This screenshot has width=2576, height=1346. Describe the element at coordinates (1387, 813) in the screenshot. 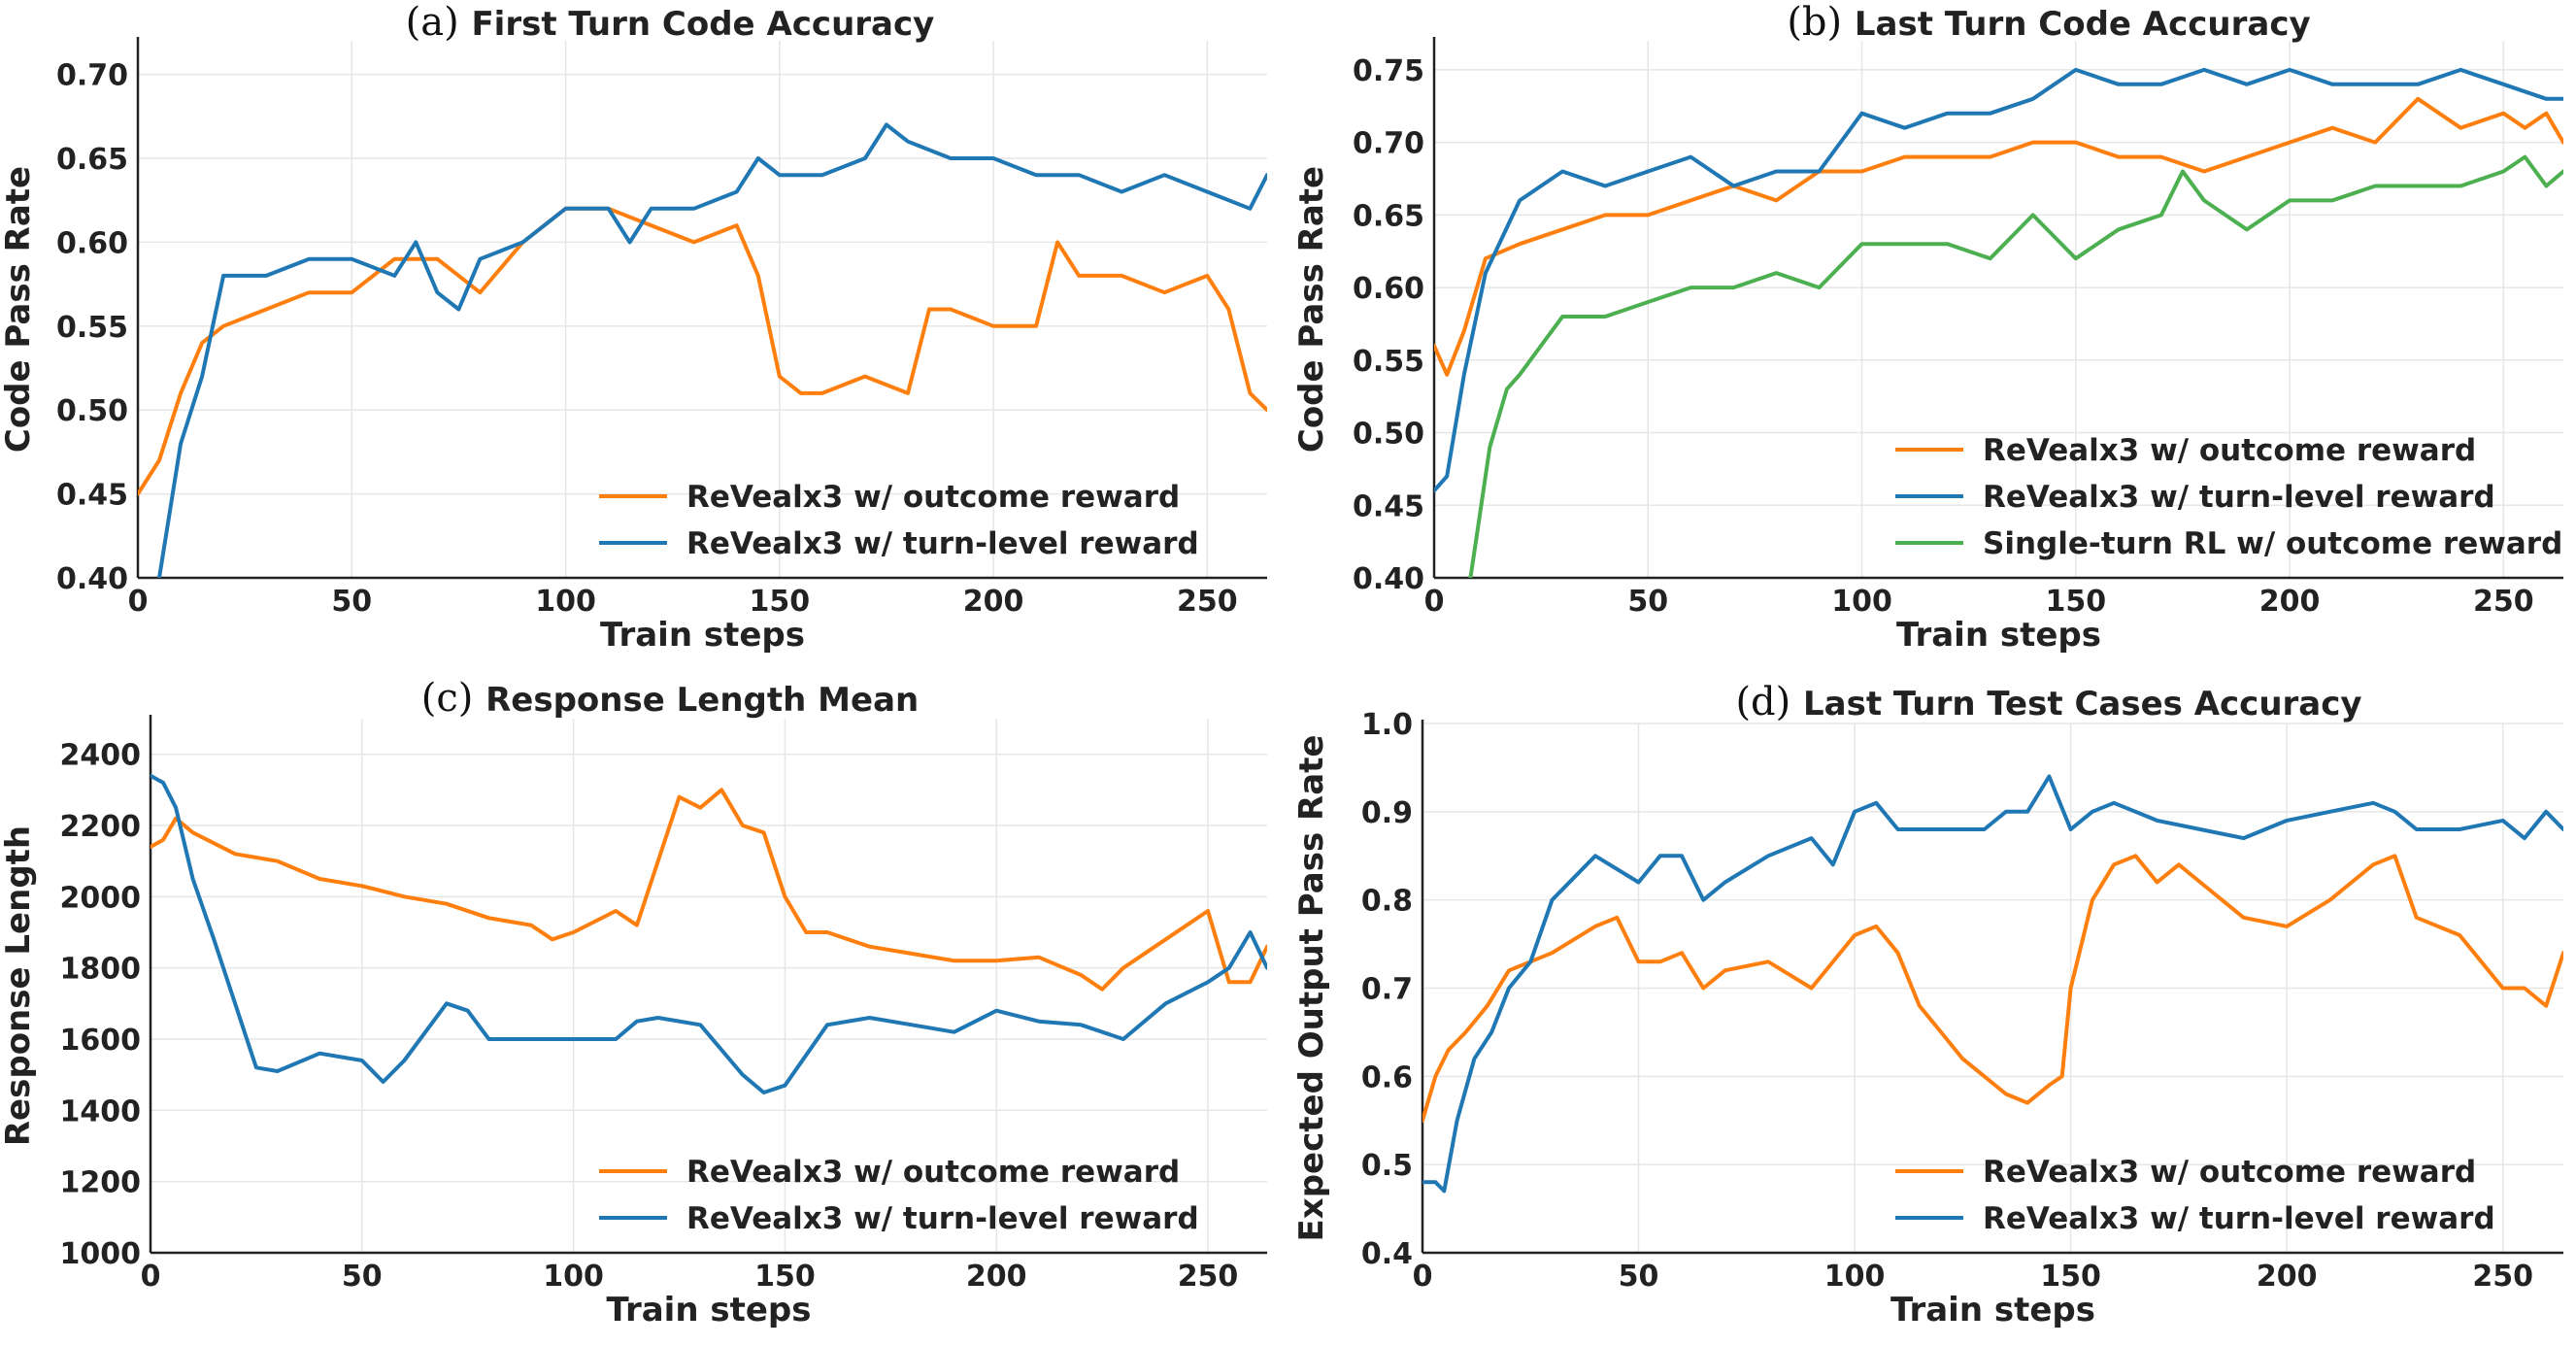

I see `y-tick-label: 0.9` at that location.